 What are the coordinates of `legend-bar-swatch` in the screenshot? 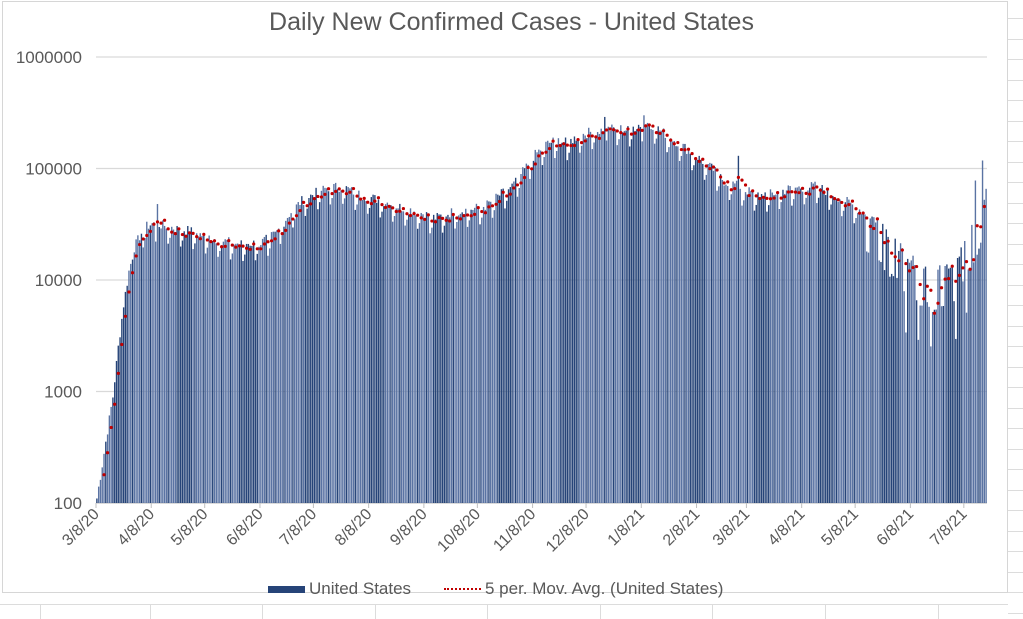 It's located at (286, 589).